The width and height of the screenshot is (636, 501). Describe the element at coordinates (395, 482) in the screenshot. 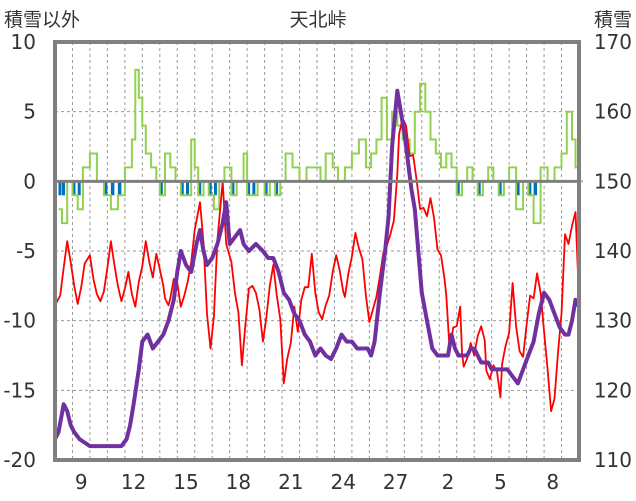

I see `x-tick-label: 27` at that location.